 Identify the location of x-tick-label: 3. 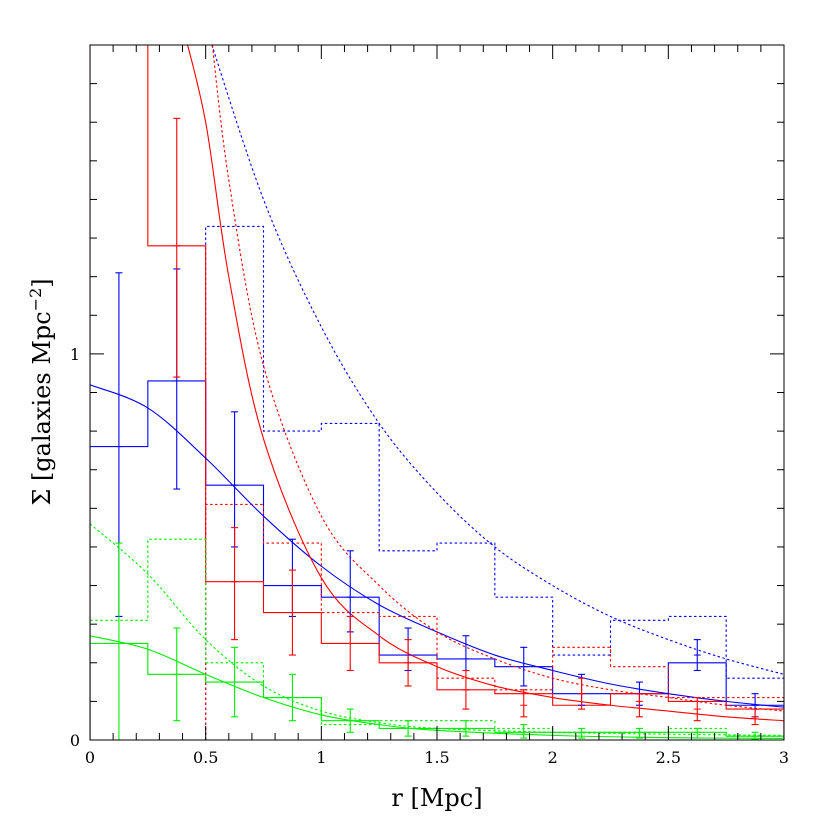
(784, 757).